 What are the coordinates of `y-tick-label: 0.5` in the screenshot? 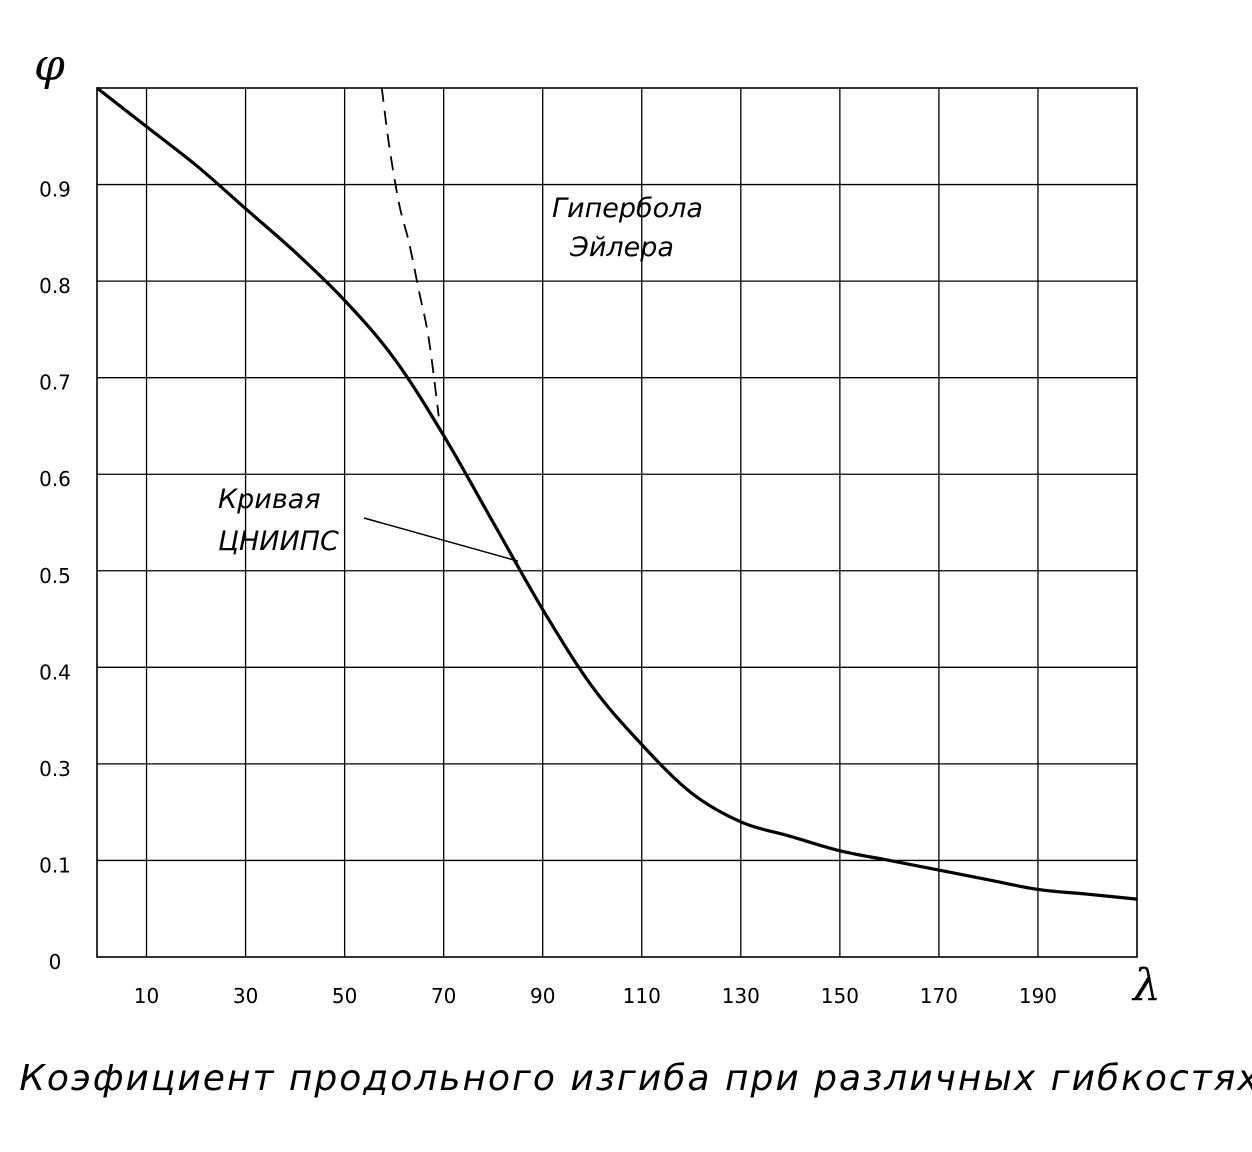 It's located at (55, 576).